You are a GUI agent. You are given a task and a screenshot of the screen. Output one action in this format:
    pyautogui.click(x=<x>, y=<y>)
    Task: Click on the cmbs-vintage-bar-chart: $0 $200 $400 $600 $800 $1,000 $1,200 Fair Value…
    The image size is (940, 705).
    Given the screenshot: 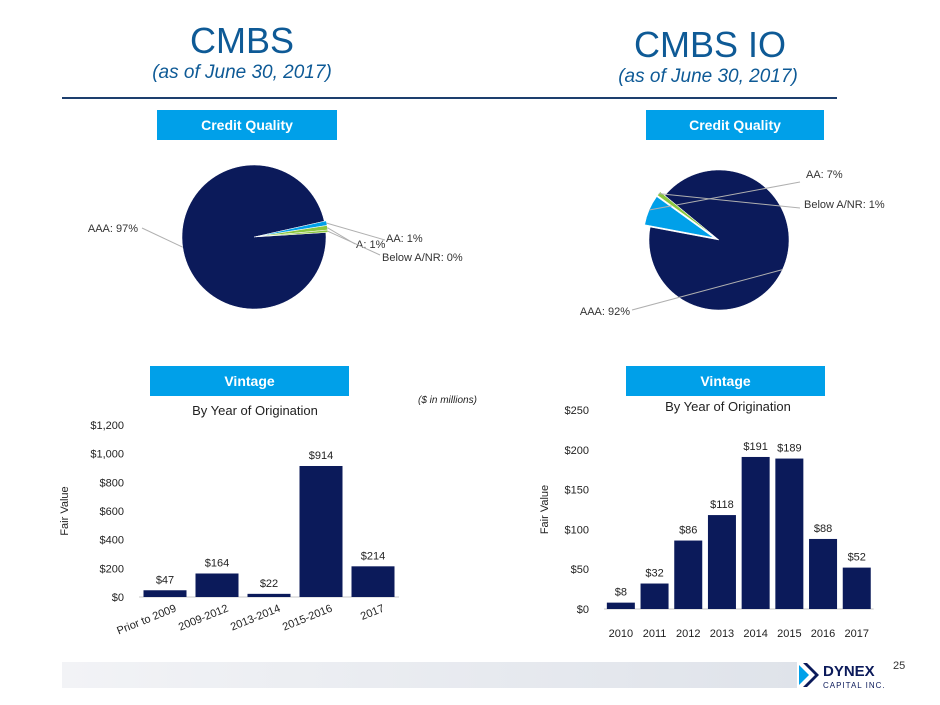 What is the action you would take?
    pyautogui.click(x=229, y=529)
    